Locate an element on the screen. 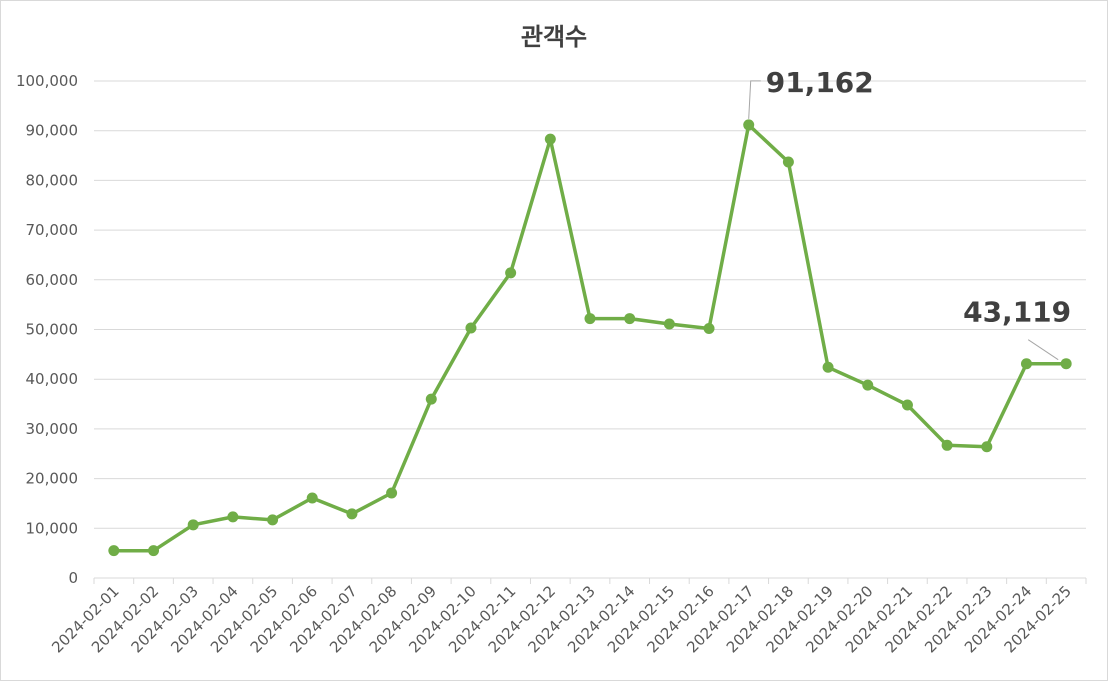 Image resolution: width=1108 pixels, height=681 pixels. y-tick-label: 80,000 is located at coordinates (52, 180).